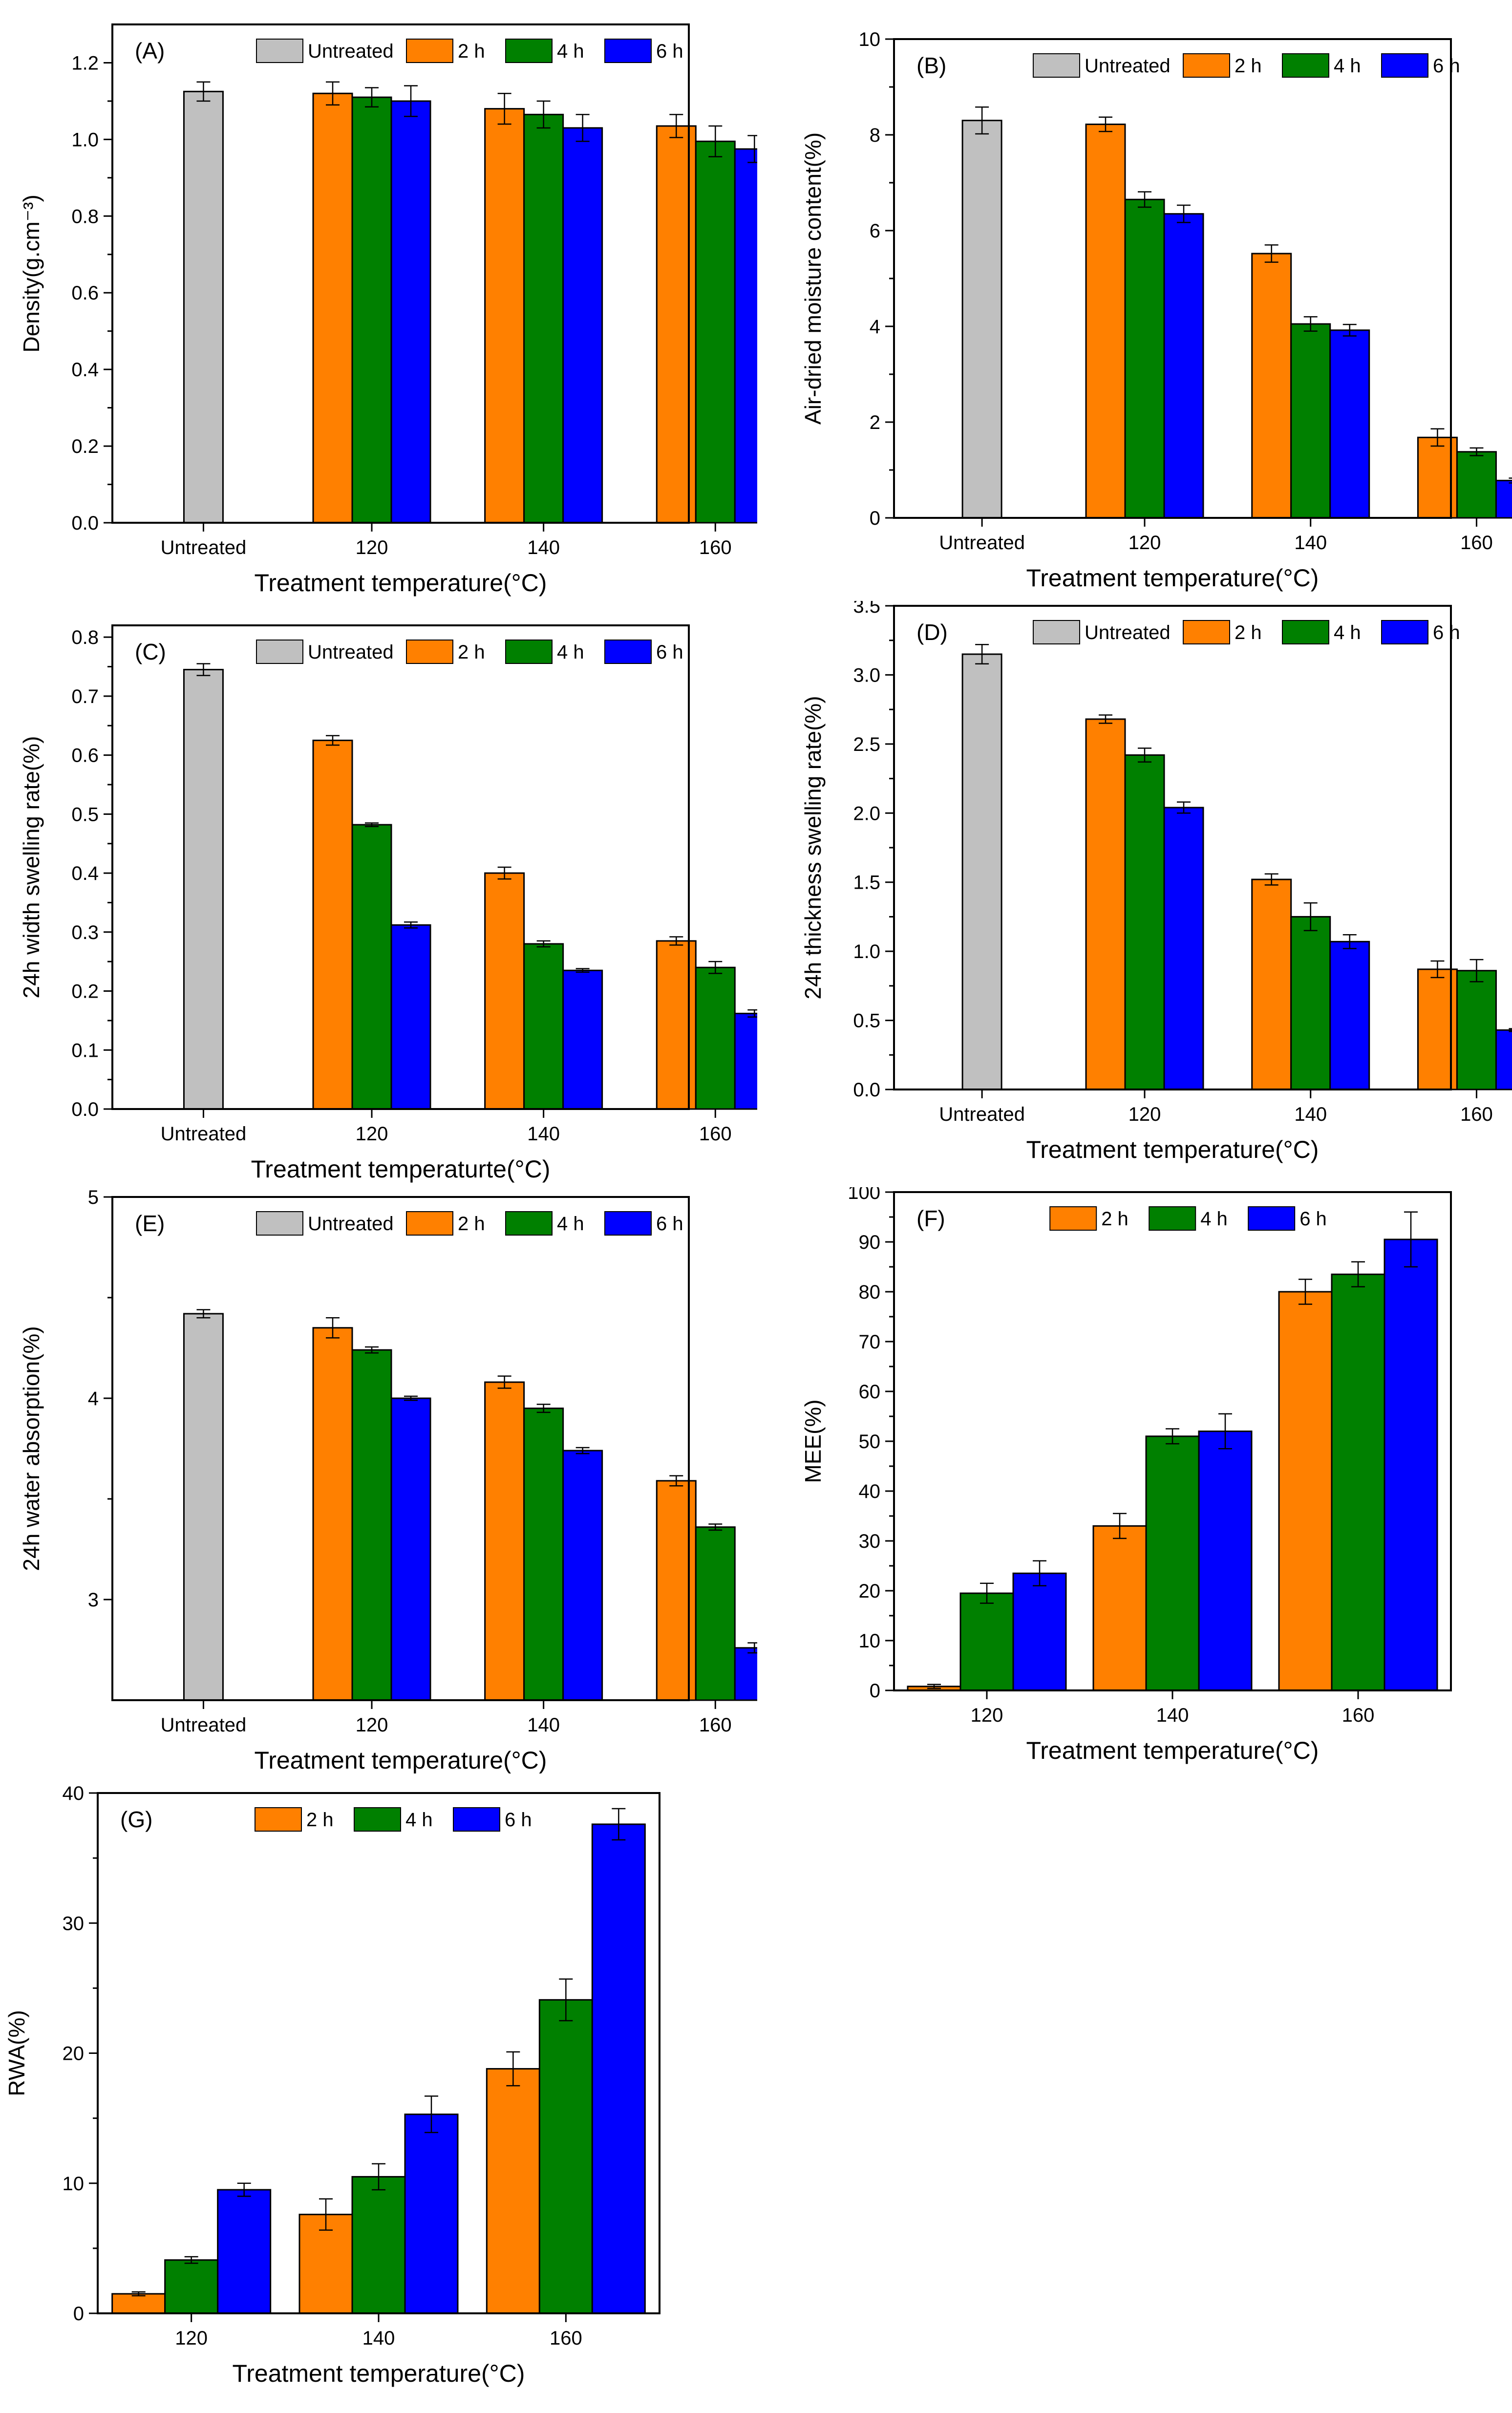 Image resolution: width=1512 pixels, height=2413 pixels. I want to click on y-tick-label: 4, so click(93, 1399).